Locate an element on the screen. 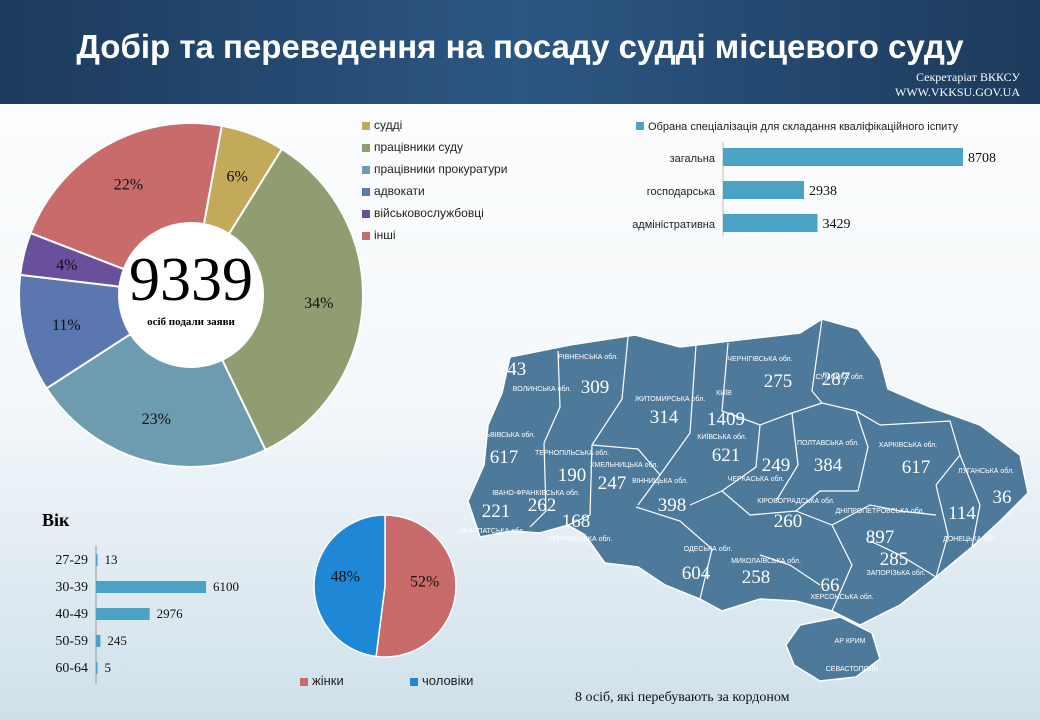 This screenshot has height=720, width=1040. map-region-name: РІВНЕНСЬКА обл. is located at coordinates (588, 357).